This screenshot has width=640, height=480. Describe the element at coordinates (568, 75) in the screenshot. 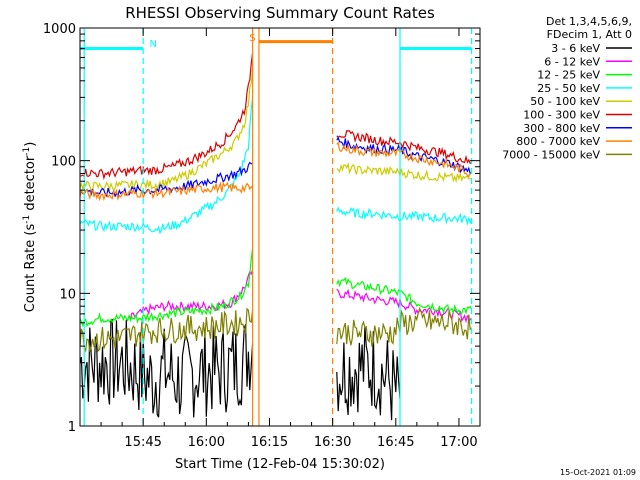

I see `legend-entry-label: 12 - 25 keV` at that location.